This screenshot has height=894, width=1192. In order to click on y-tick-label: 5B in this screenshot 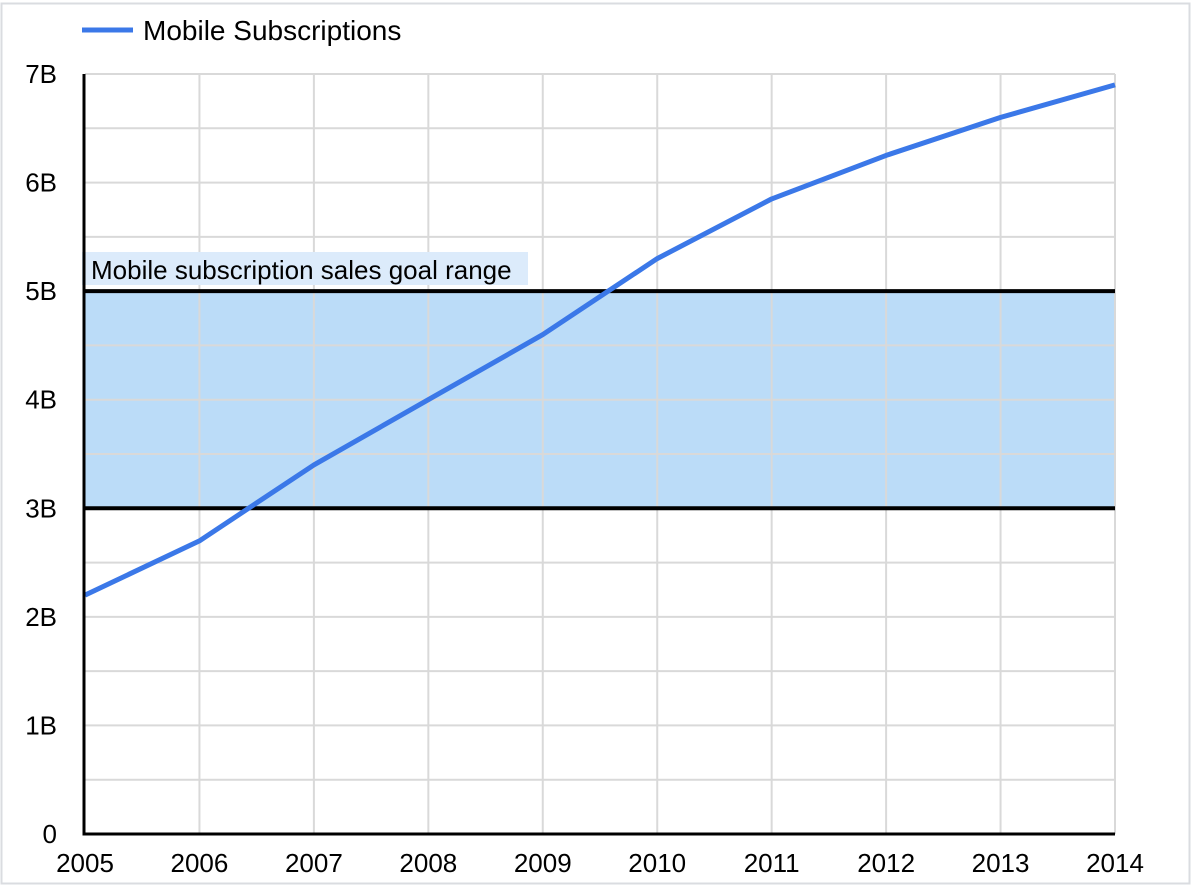, I will do `click(41, 291)`.